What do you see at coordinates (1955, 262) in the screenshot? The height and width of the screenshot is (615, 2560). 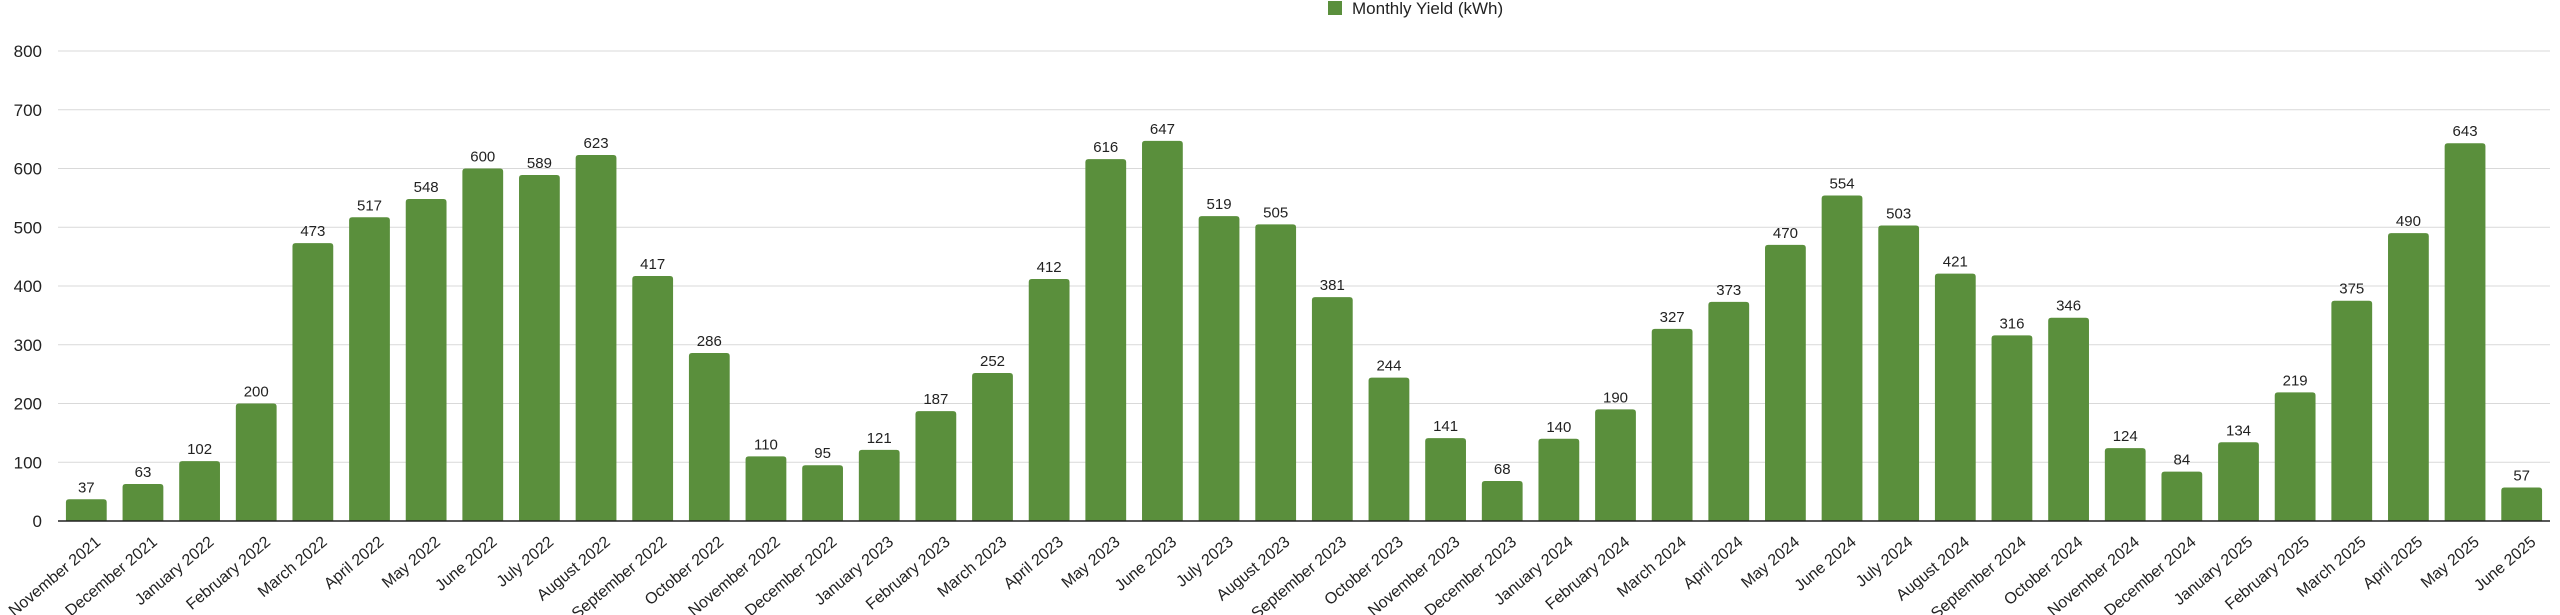 I see `data-label: 421` at bounding box center [1955, 262].